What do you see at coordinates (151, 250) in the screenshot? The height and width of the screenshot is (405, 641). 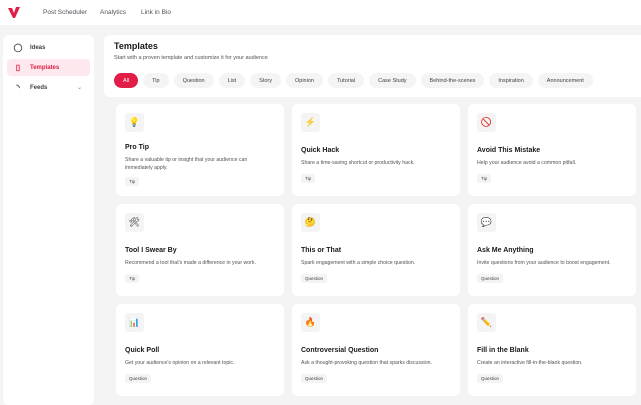 I see `template-title: Tool I Swear By` at bounding box center [151, 250].